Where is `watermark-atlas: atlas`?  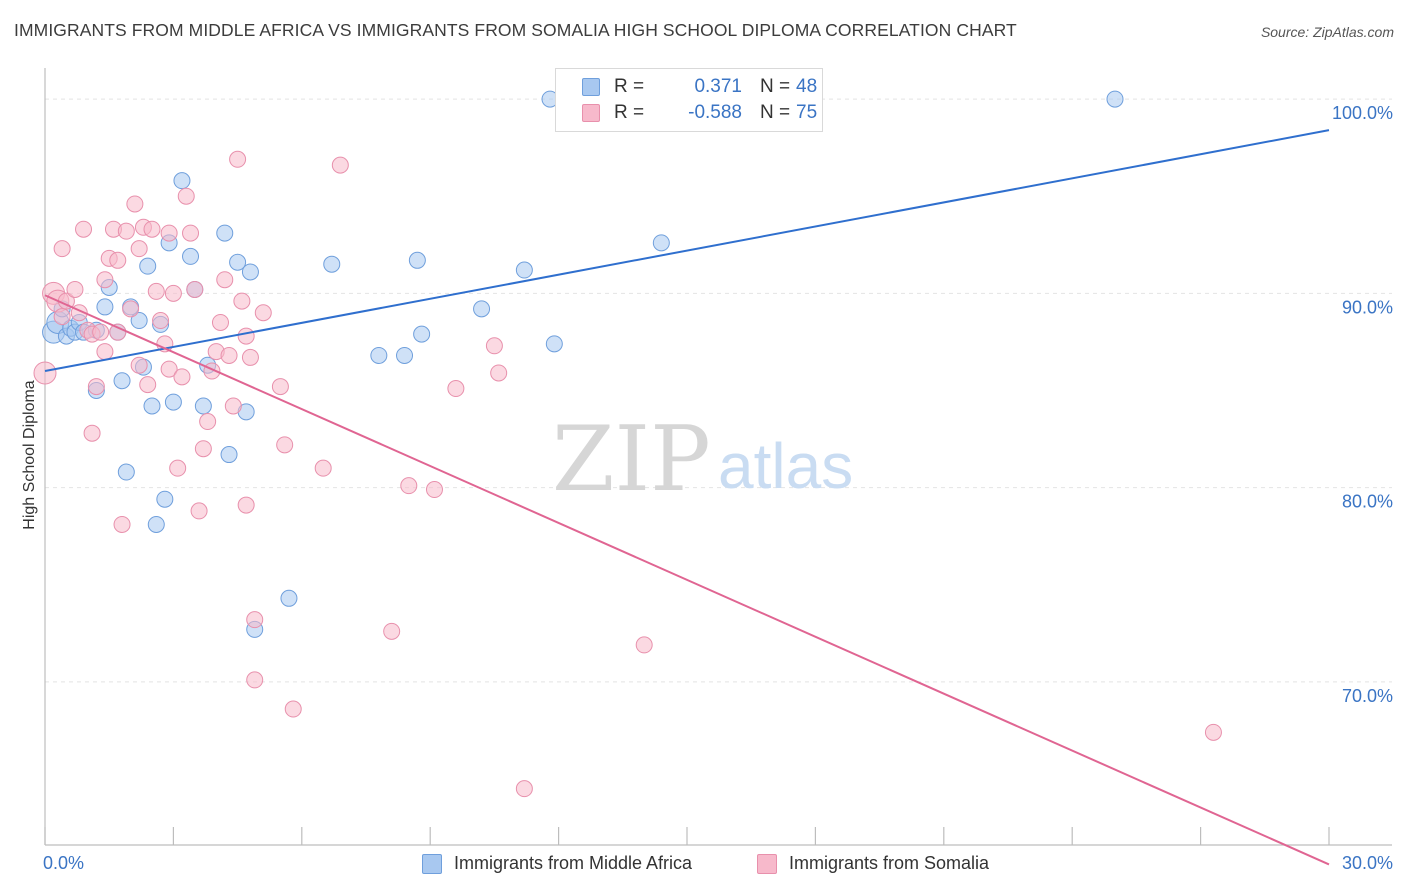
watermark-atlas: atlas is located at coordinates (785, 466).